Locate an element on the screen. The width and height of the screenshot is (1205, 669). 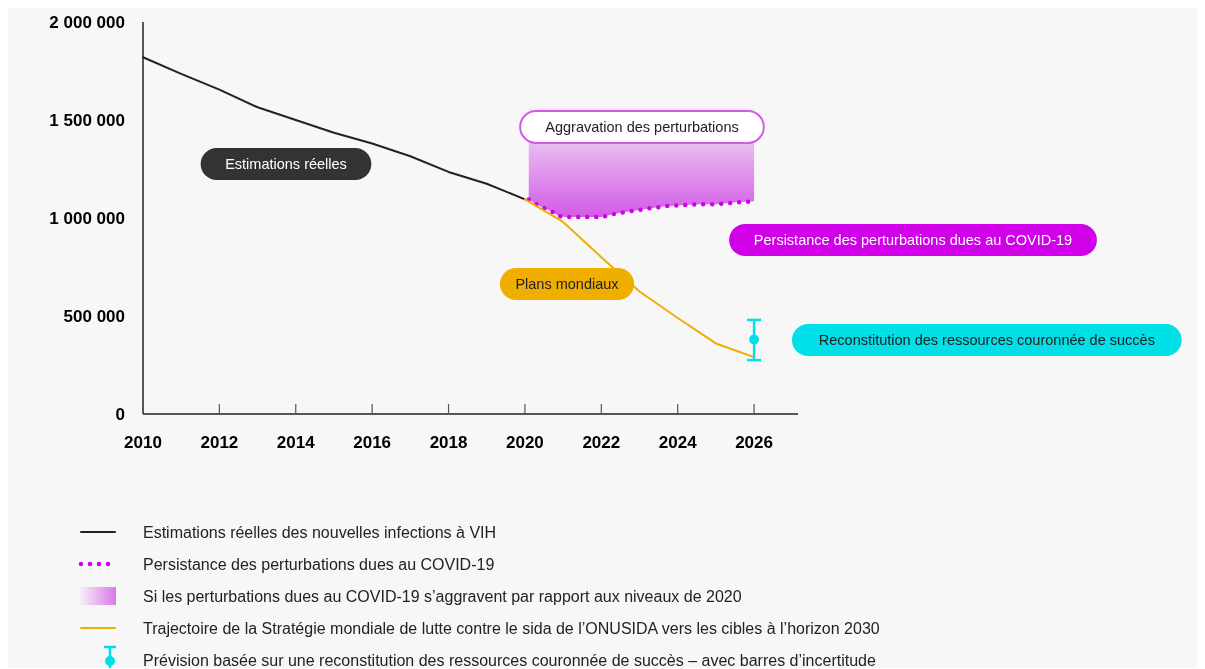
x-tick-label: 2018 is located at coordinates (448, 442).